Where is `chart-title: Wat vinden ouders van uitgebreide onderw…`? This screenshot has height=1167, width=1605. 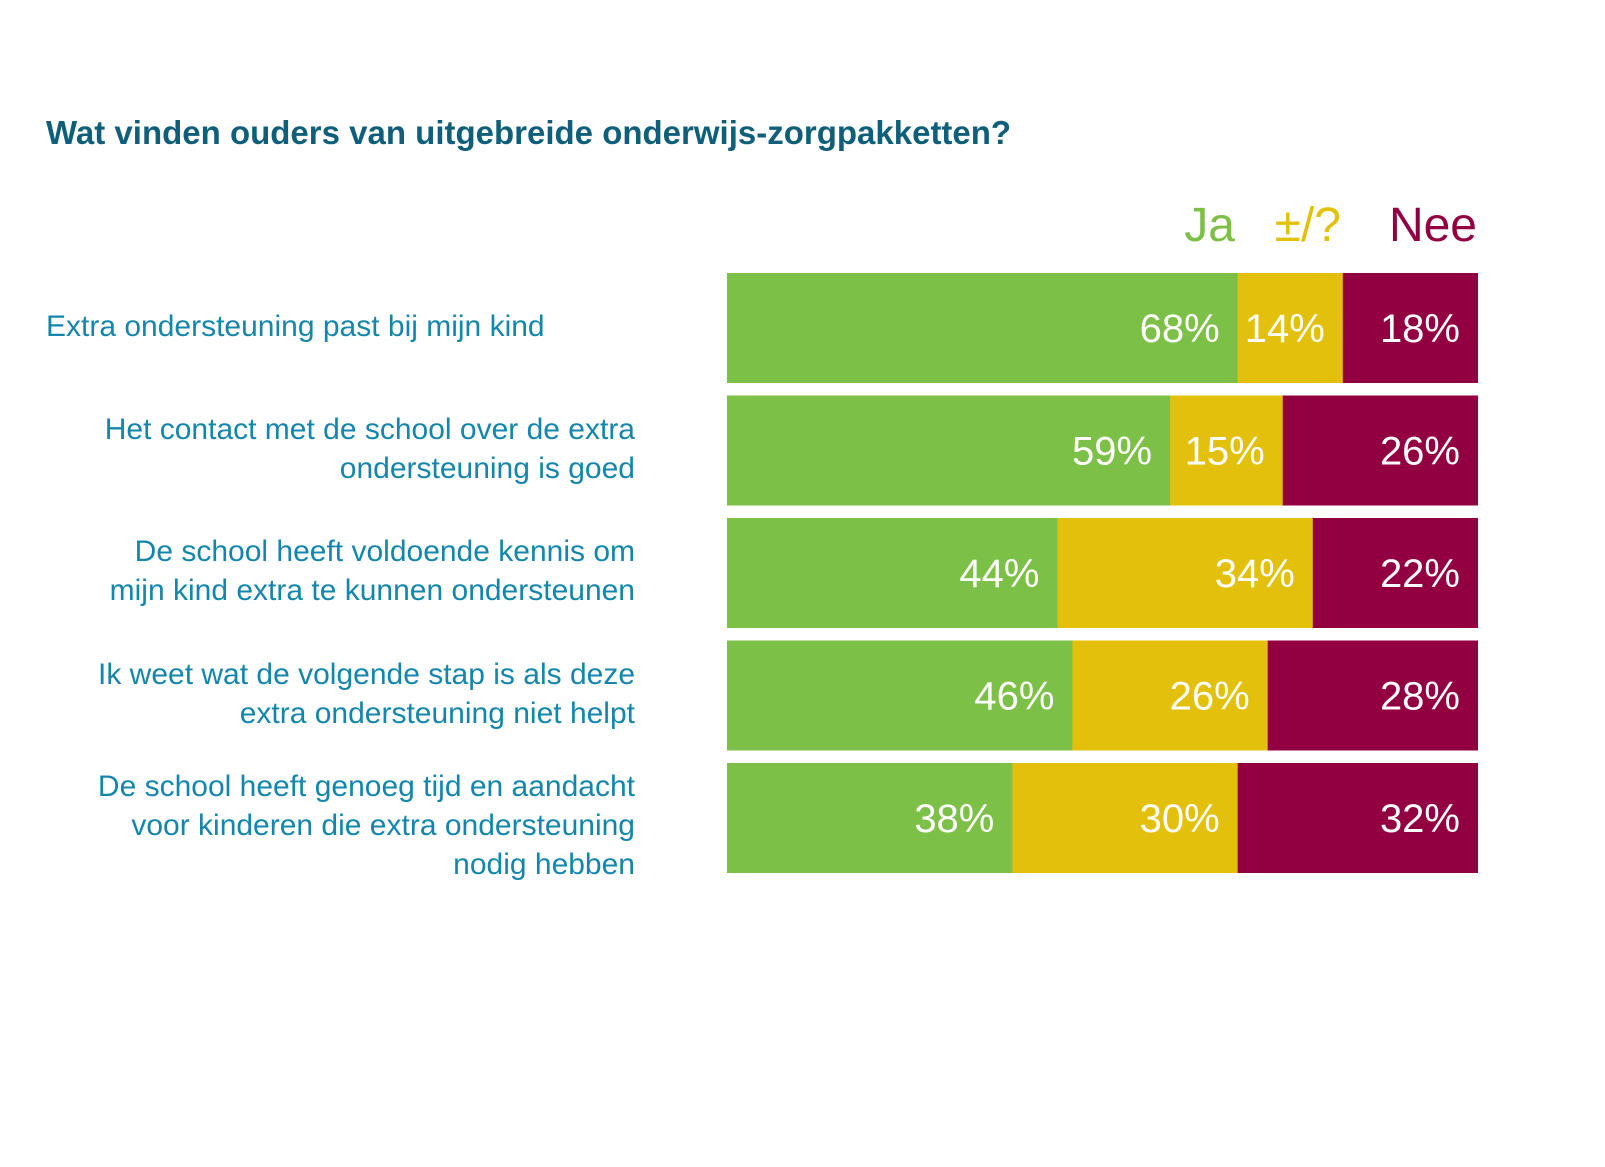 chart-title: Wat vinden ouders van uitgebreide onderw… is located at coordinates (529, 132).